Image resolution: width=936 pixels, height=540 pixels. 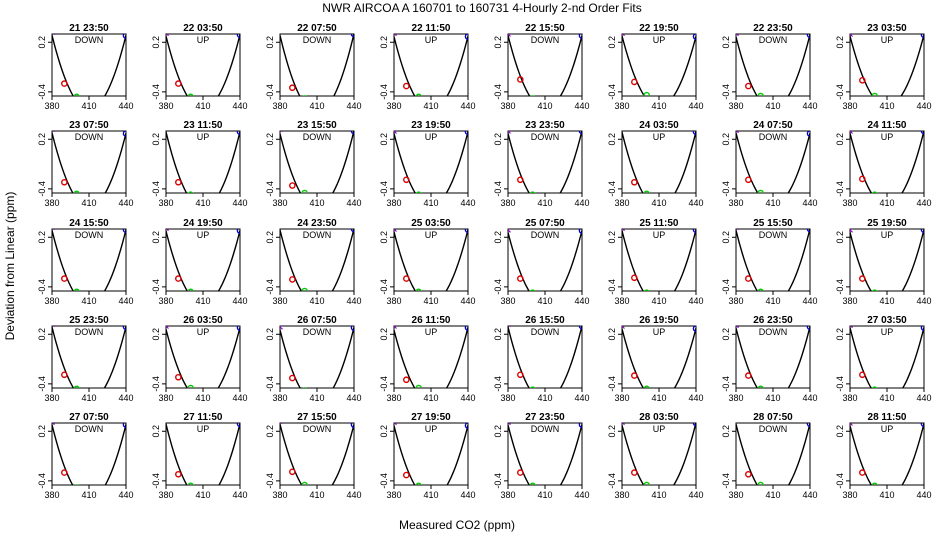 I want to click on panel-title: 25 07:50, so click(x=545, y=223).